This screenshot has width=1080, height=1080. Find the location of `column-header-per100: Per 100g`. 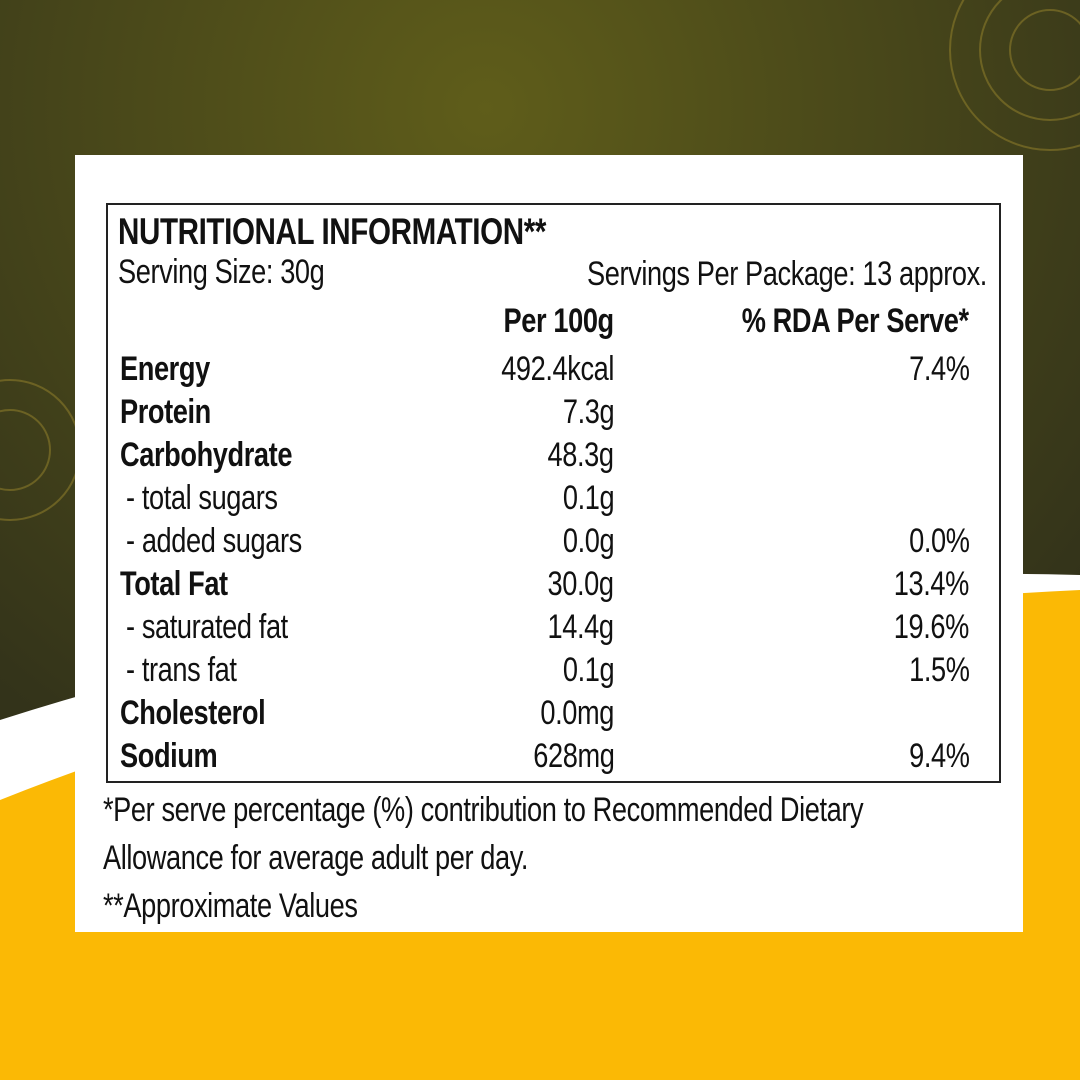

column-header-per100: Per 100g is located at coordinates (559, 321).